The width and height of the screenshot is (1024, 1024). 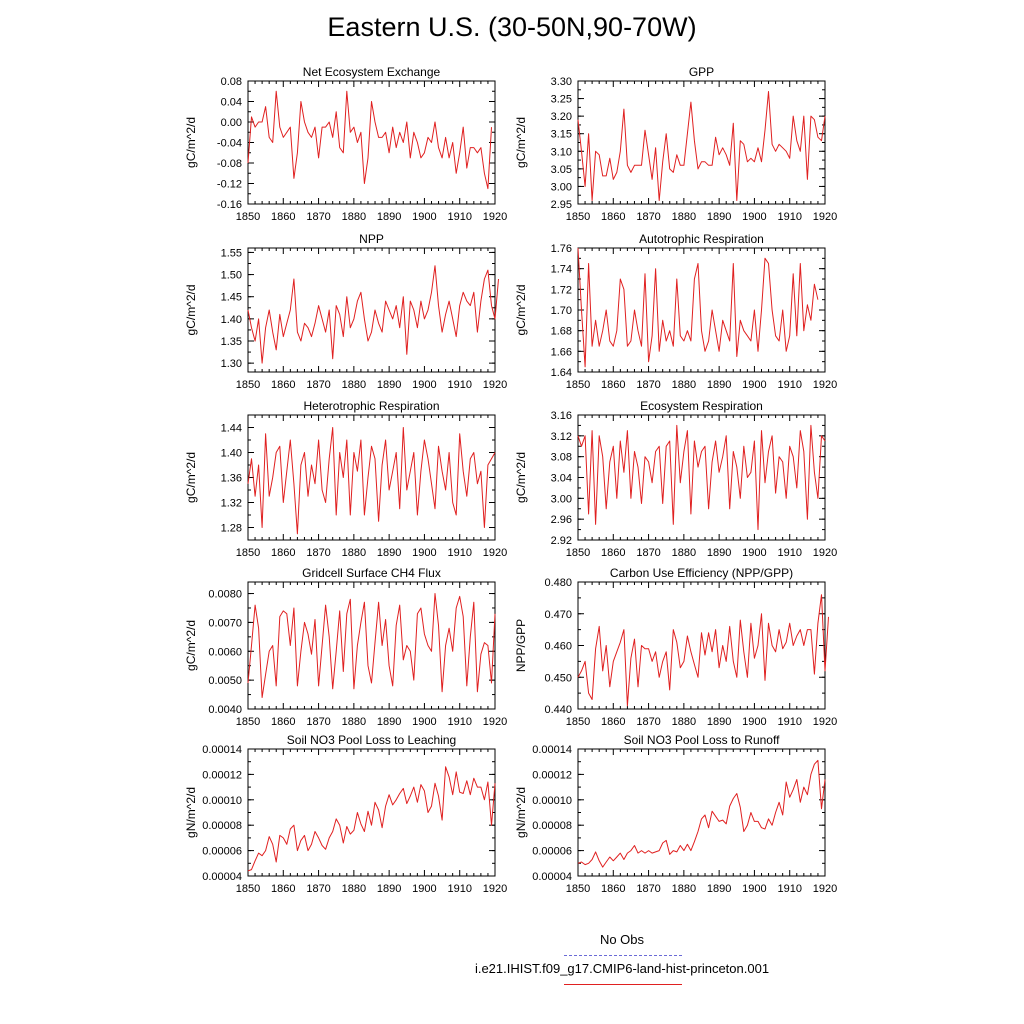 I want to click on y-tick-label: 0.0040, so click(x=225, y=710).